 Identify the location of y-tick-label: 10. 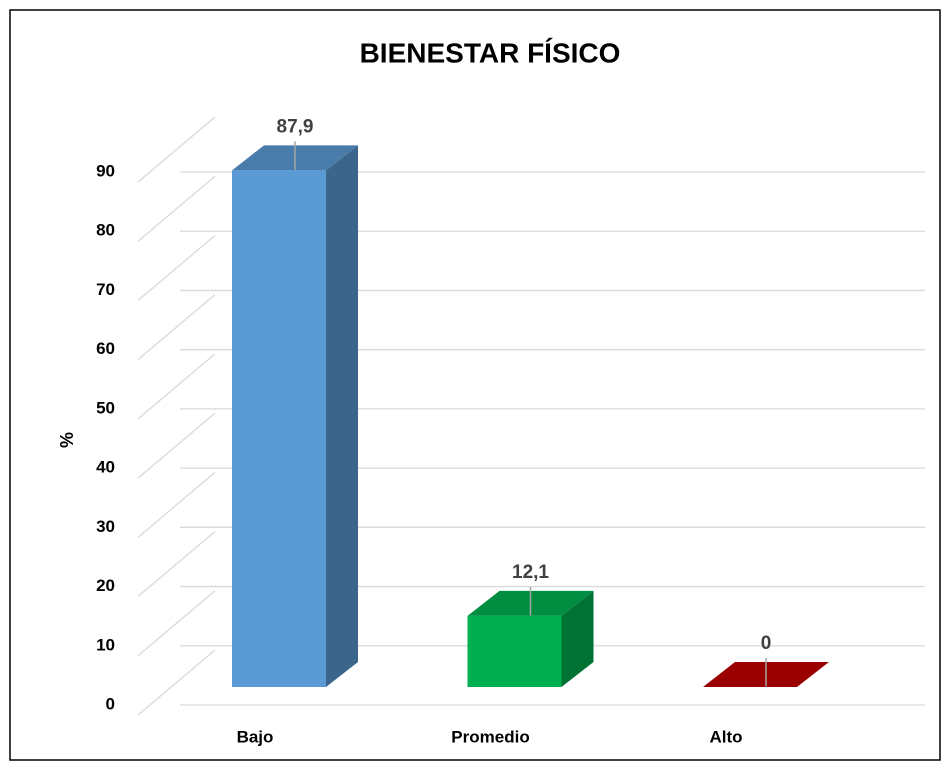
(105, 644).